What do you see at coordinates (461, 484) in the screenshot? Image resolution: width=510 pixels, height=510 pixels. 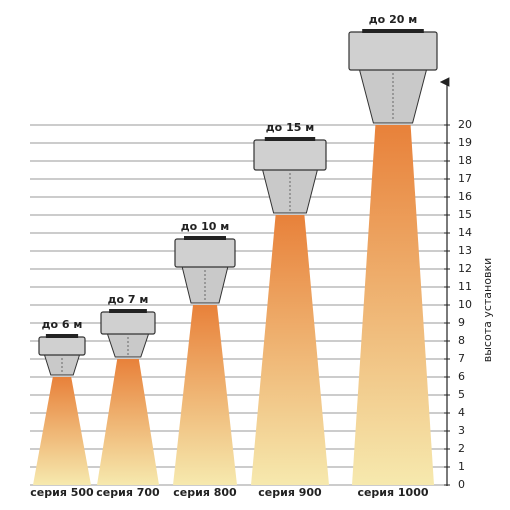 I see `y-tick-label: 0` at bounding box center [461, 484].